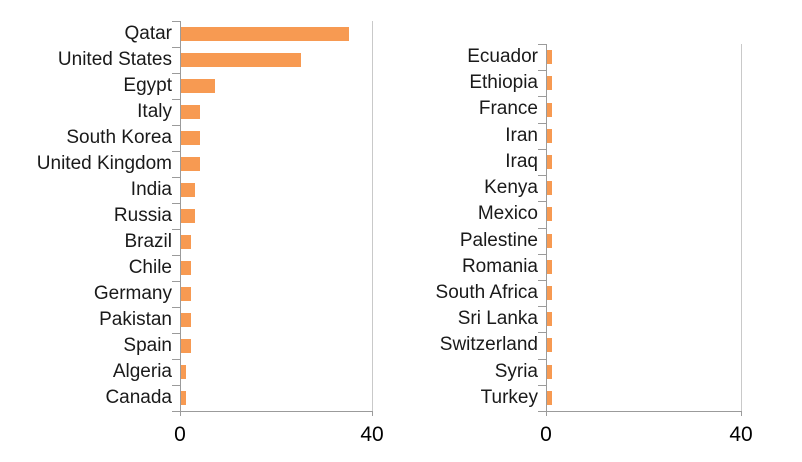 The height and width of the screenshot is (462, 802). What do you see at coordinates (142, 371) in the screenshot?
I see `category-label: Algeria` at bounding box center [142, 371].